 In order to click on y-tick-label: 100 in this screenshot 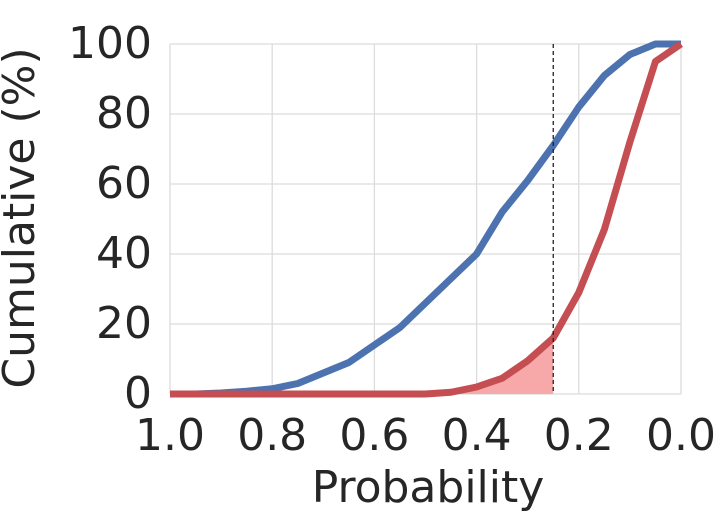, I will do `click(110, 43)`.